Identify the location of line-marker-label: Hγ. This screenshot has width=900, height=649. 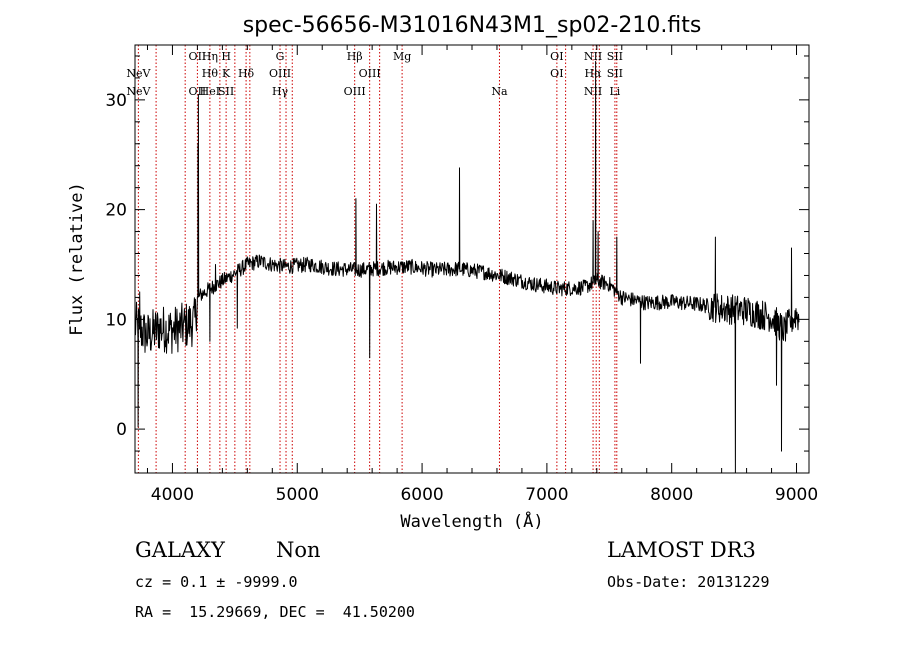
(280, 91).